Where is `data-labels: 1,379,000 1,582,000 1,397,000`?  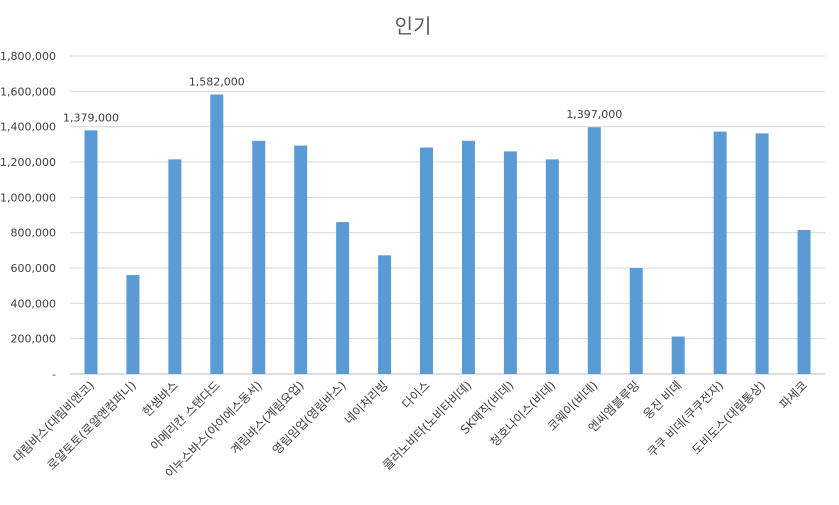
data-labels: 1,379,000 1,582,000 1,397,000 is located at coordinates (342, 100).